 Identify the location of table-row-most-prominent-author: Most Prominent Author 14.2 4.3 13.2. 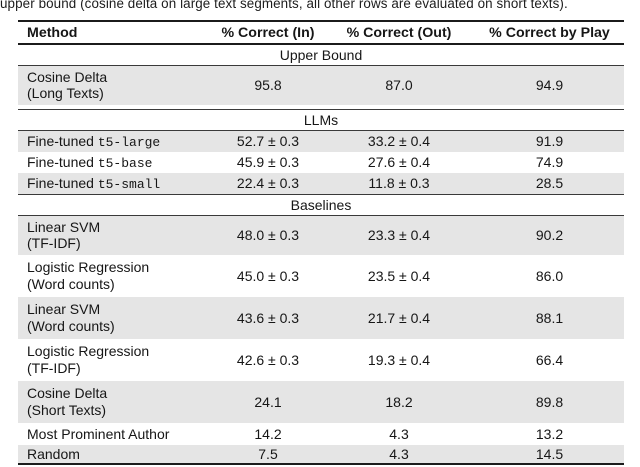
(321, 434).